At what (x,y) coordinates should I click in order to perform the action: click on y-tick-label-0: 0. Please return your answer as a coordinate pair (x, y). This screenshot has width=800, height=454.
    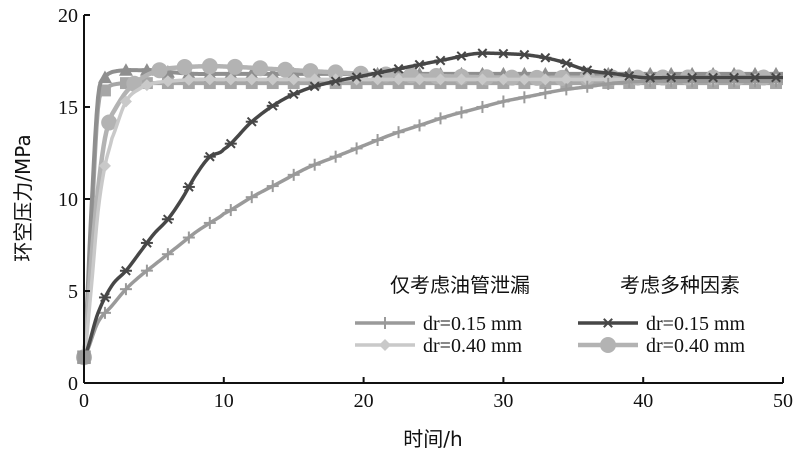
    Looking at the image, I should click on (73, 384).